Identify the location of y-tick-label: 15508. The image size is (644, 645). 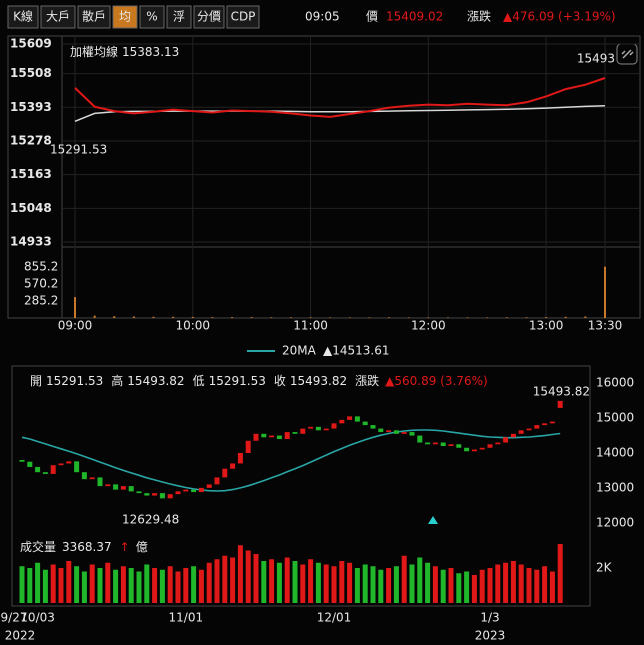
(31, 73).